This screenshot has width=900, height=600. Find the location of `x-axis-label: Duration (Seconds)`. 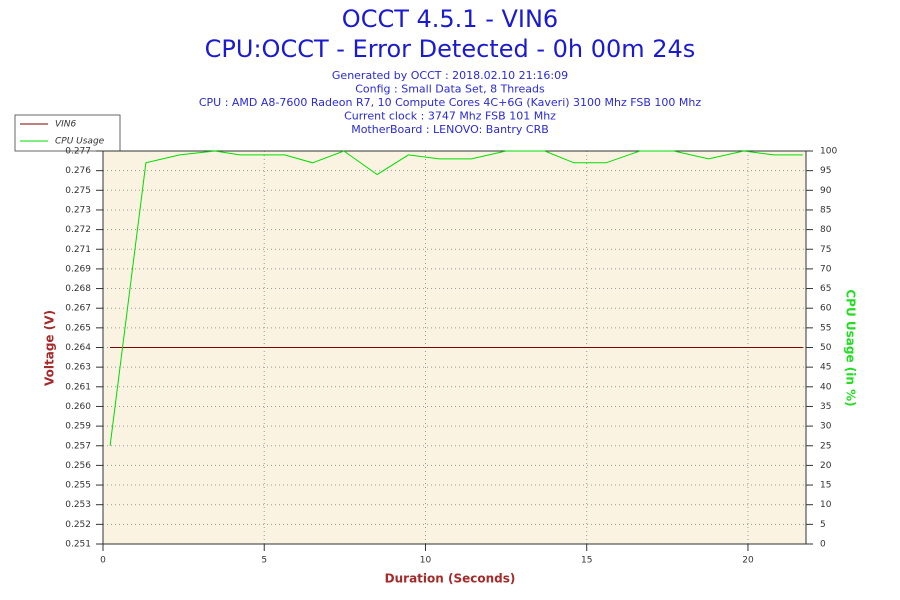

x-axis-label: Duration (Seconds) is located at coordinates (450, 579).